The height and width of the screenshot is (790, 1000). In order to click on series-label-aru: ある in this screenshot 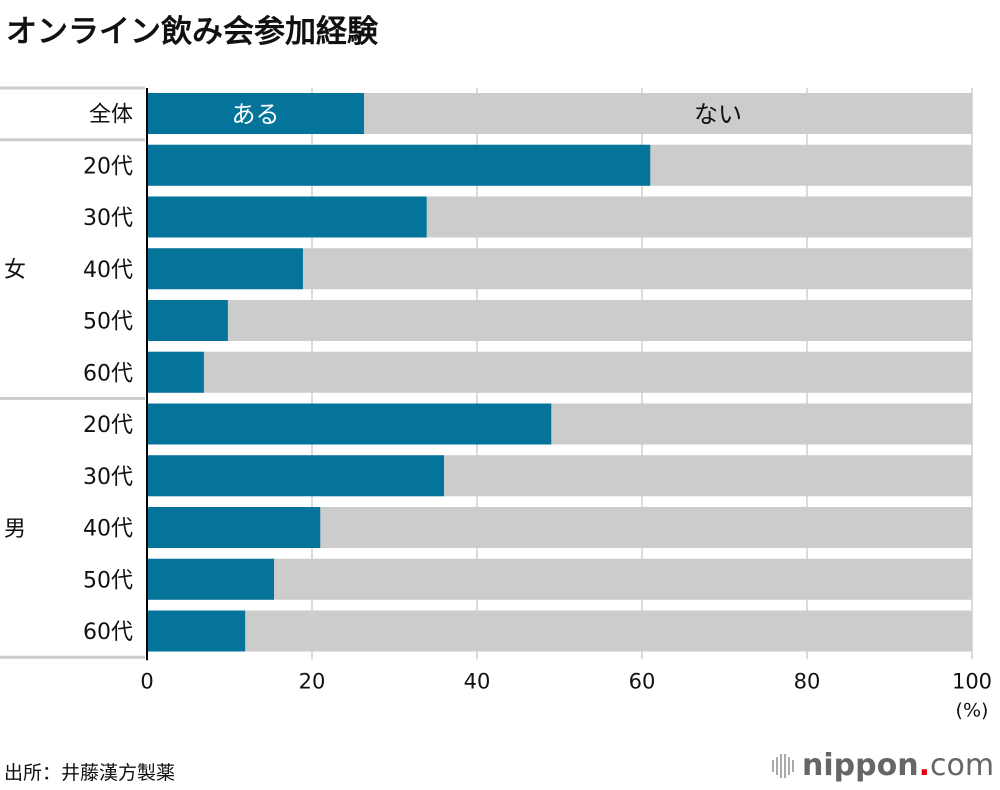, I will do `click(255, 115)`.